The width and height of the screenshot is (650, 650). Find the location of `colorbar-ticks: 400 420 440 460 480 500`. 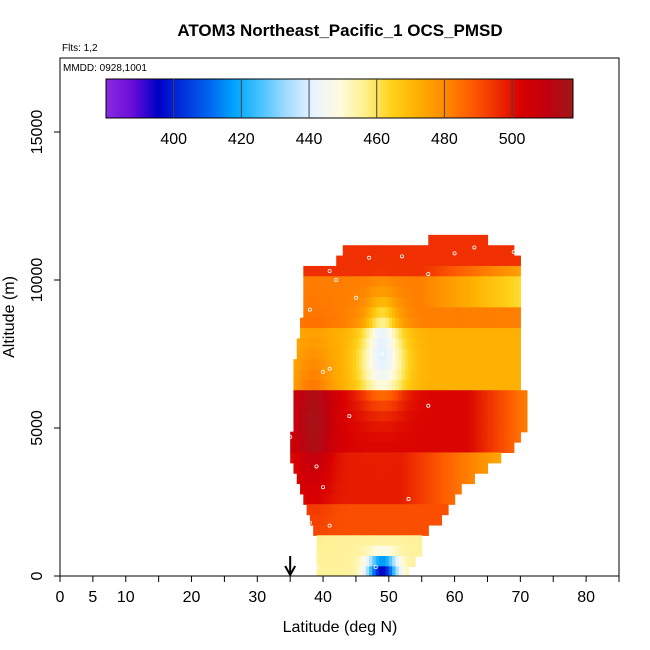

colorbar-ticks: 400 420 440 460 480 500 is located at coordinates (343, 113).